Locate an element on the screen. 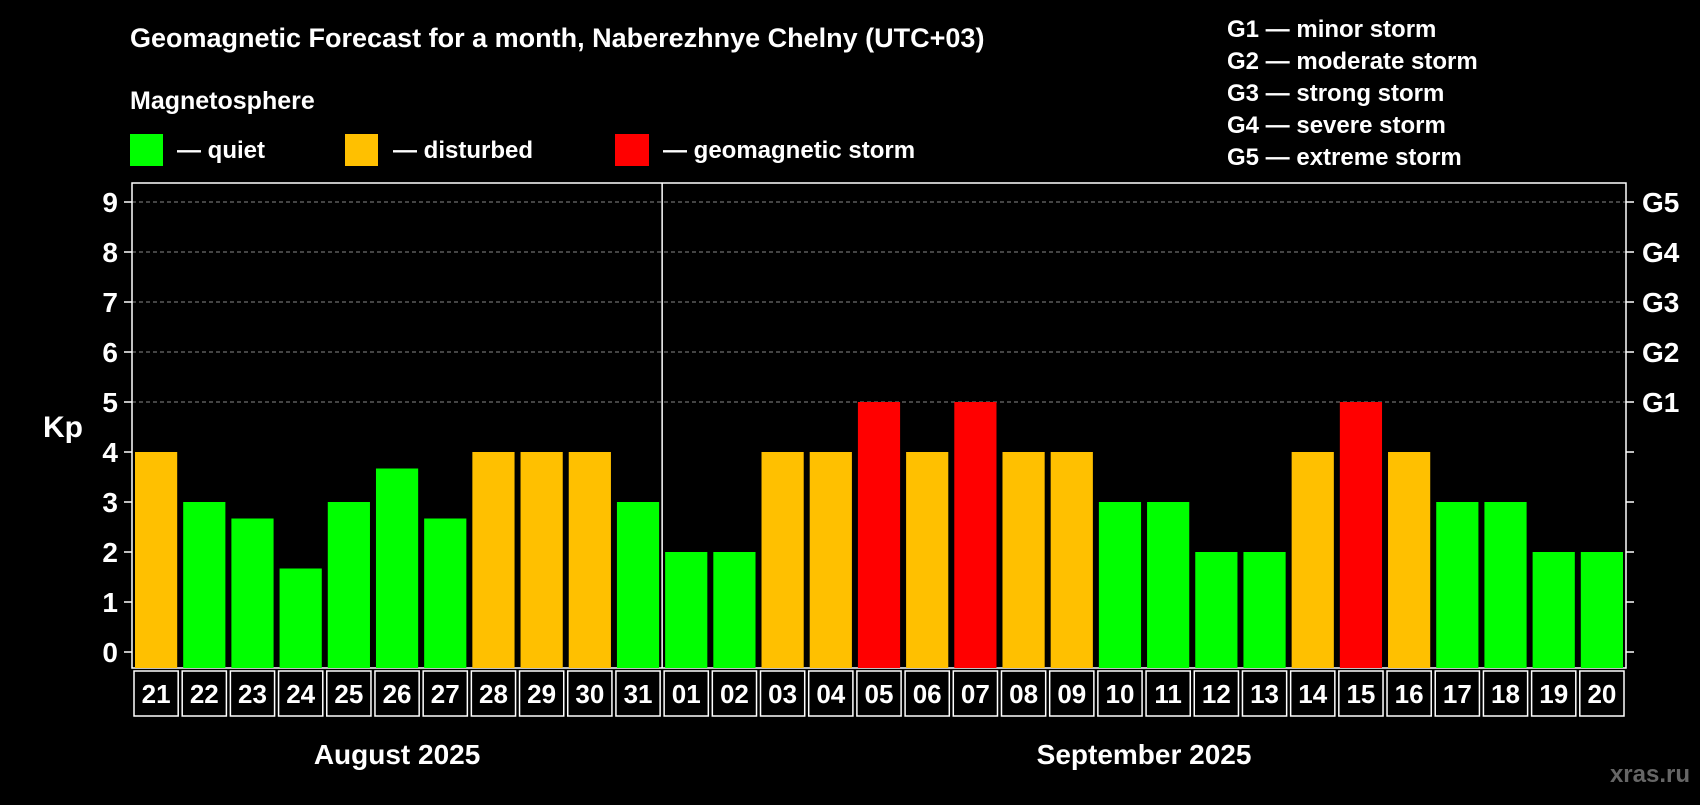  legend: — quiet — disturbed — geomagnetic storm is located at coordinates (522, 150).